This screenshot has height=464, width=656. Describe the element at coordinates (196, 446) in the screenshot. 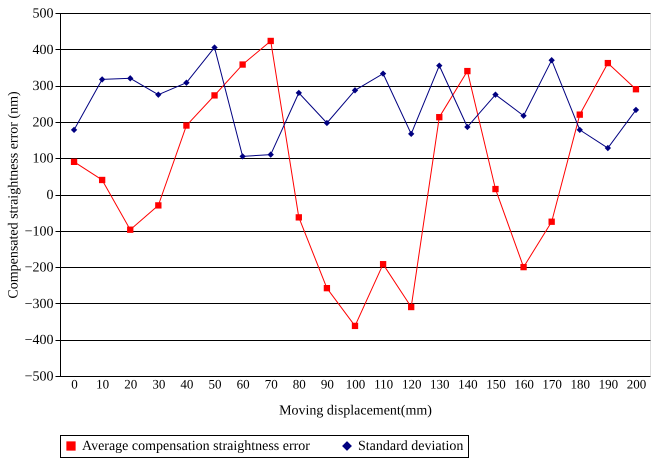

I see `legend-label: Average compensation straightness error` at that location.